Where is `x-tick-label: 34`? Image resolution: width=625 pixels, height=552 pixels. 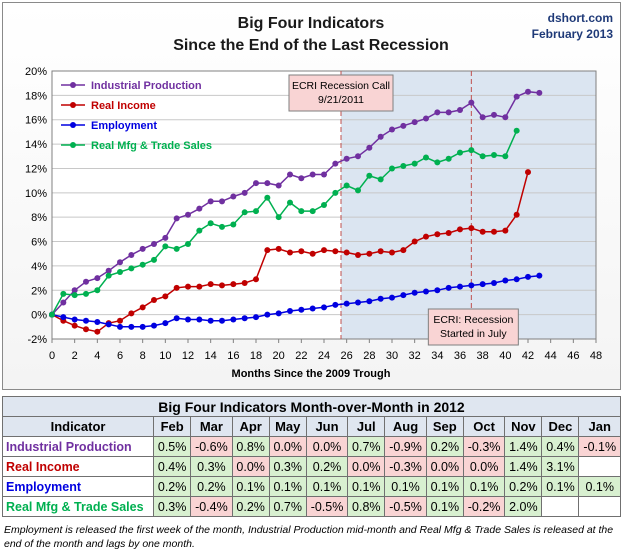 x-tick-label: 34 is located at coordinates (437, 356).